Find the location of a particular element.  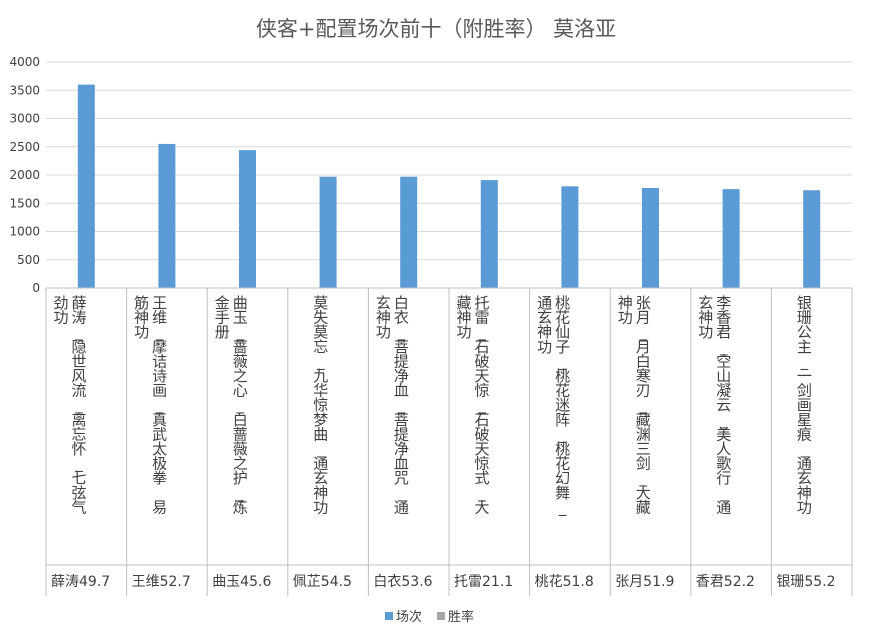

x-tick-label: 王维_摩诘诗画_真武太极拳_易 is located at coordinates (159, 405).